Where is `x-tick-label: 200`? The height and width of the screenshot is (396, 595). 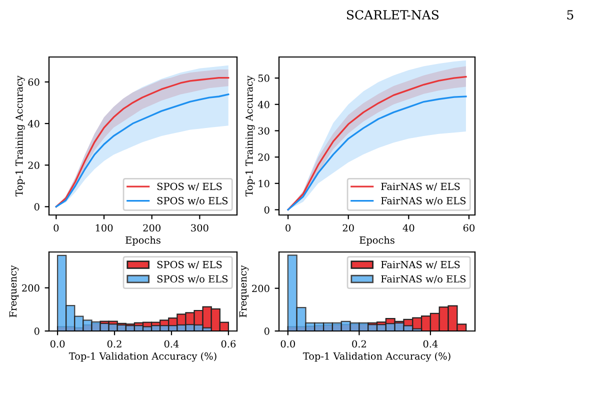
x-tick-label: 200 is located at coordinates (151, 228).